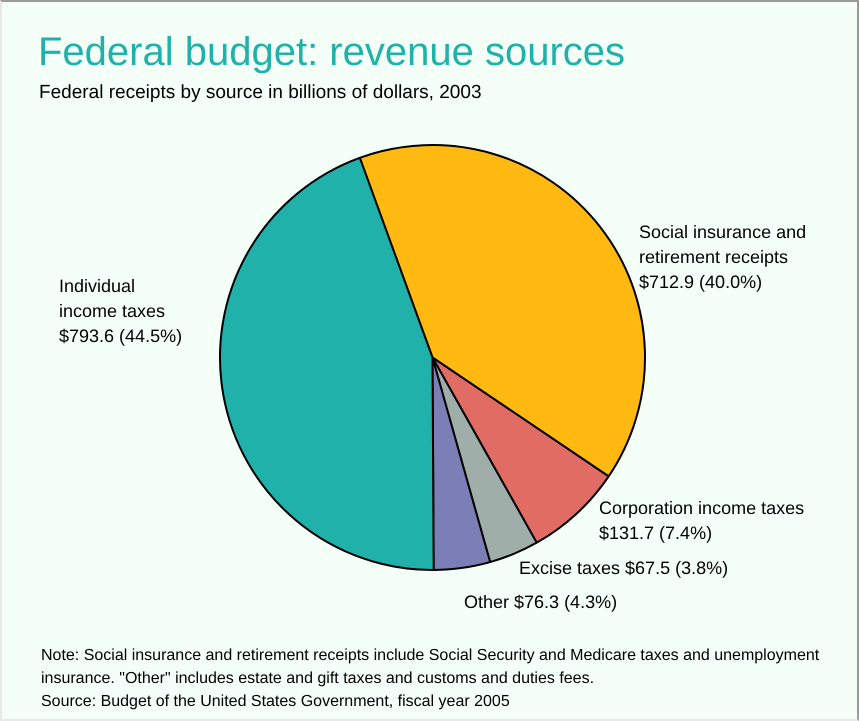  Describe the element at coordinates (701, 508) in the screenshot. I see `slice-label: Corporation income taxes` at that location.